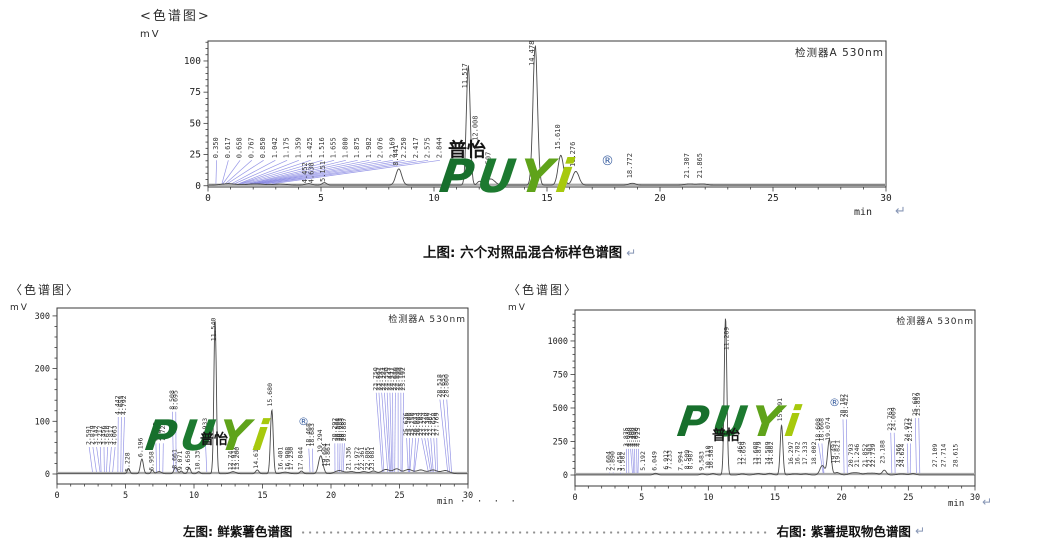  What do you see at coordinates (357, 147) in the screenshot?
I see `svg-text: 1.875` at bounding box center [357, 147].